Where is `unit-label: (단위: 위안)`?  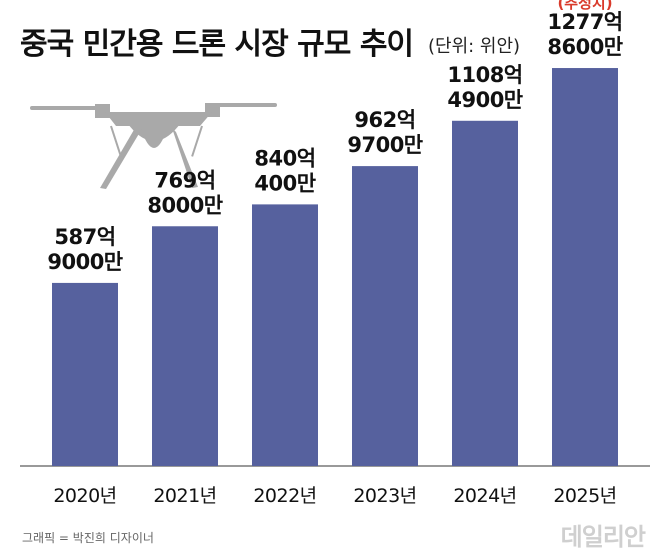
unit-label: (단위: 위안) is located at coordinates (474, 46).